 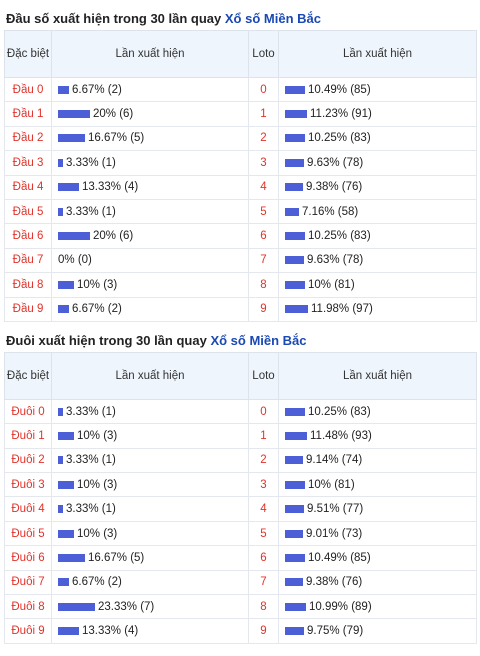 I want to click on table-row: Đầu 5 3.33% (1) 5 7.16% (58), so click(x=240, y=211).